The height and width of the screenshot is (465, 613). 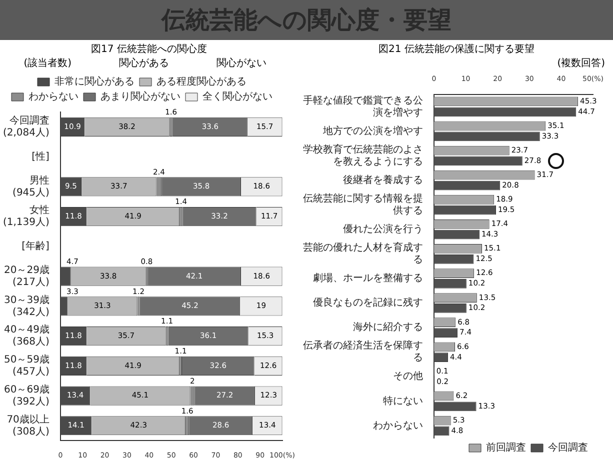 I want to click on y-tick-label: 劇場、ホールを整備する, so click(x=368, y=278).